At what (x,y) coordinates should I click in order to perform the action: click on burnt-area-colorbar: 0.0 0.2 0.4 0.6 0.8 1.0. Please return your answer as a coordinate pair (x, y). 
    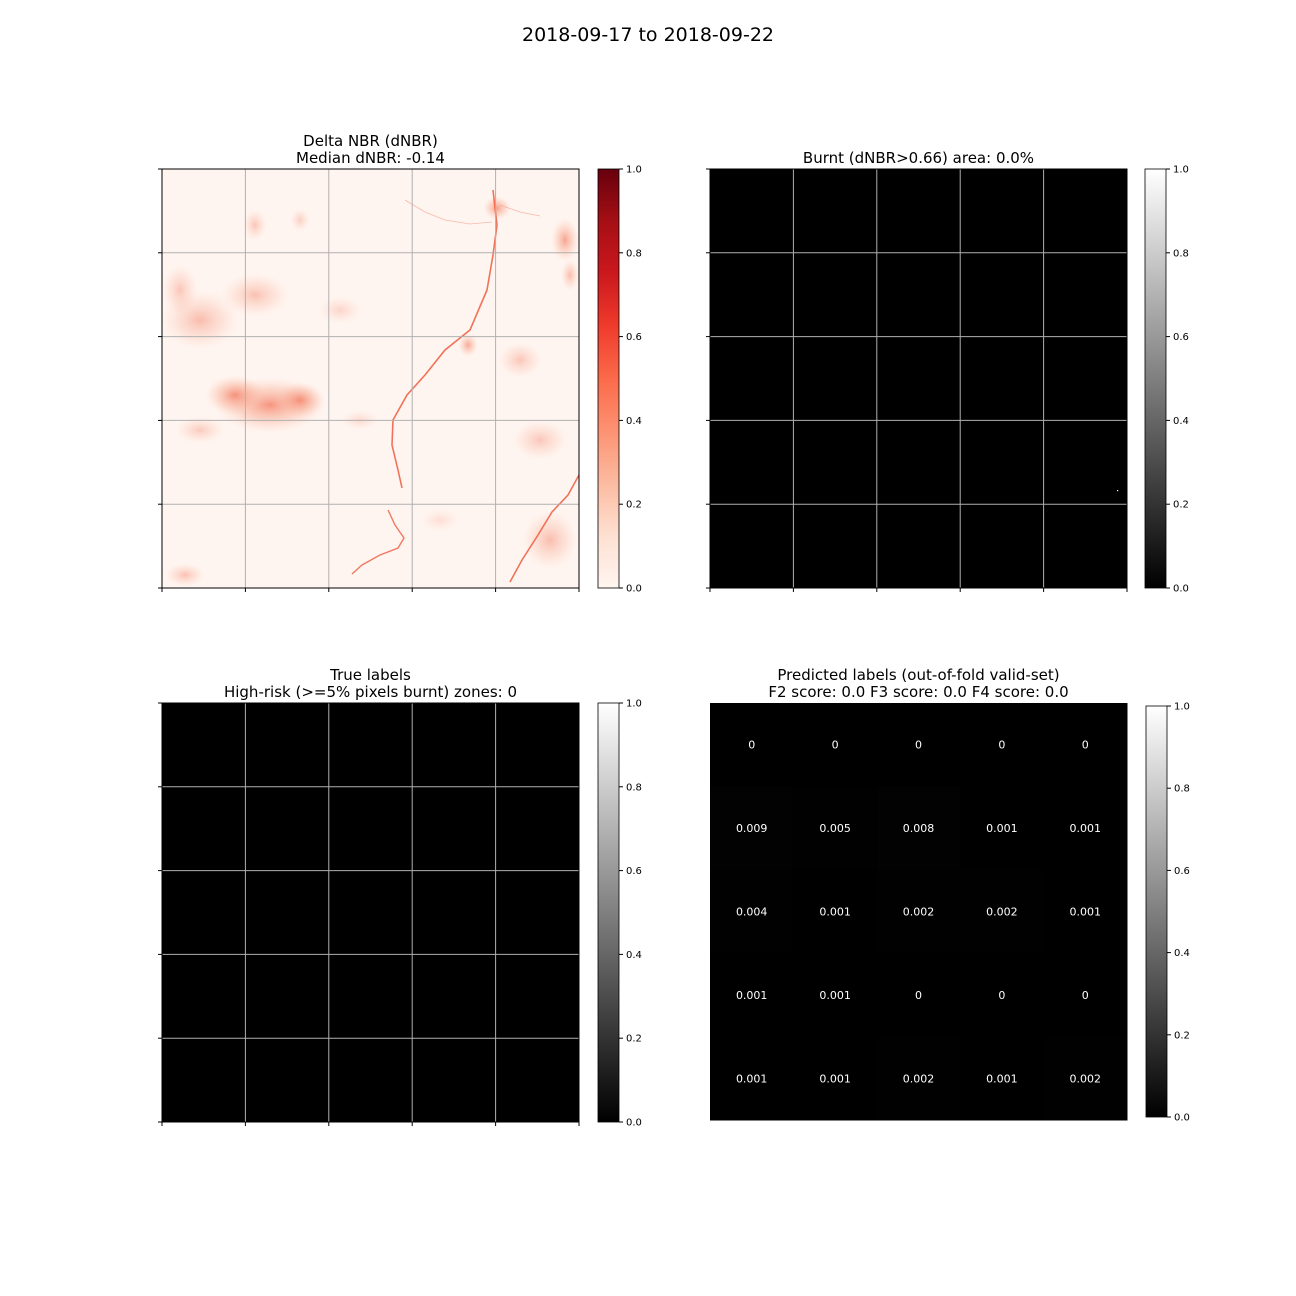
    Looking at the image, I should click on (1166, 380).